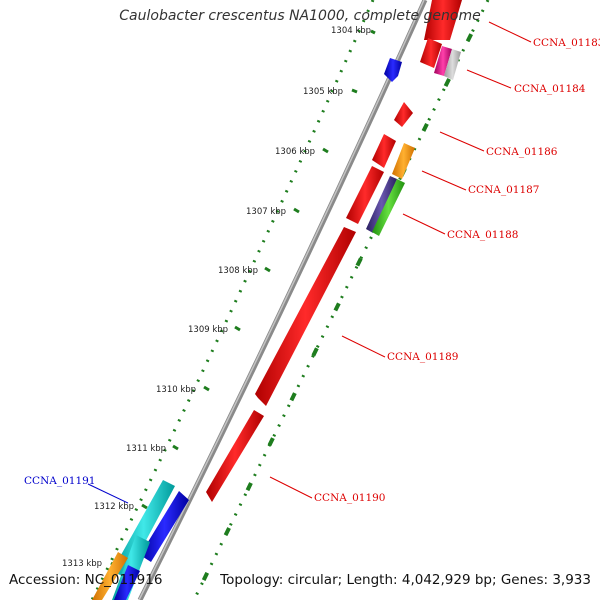 This screenshot has width=600, height=600. I want to click on gene-ccna-01188-a, so click(381, 204).